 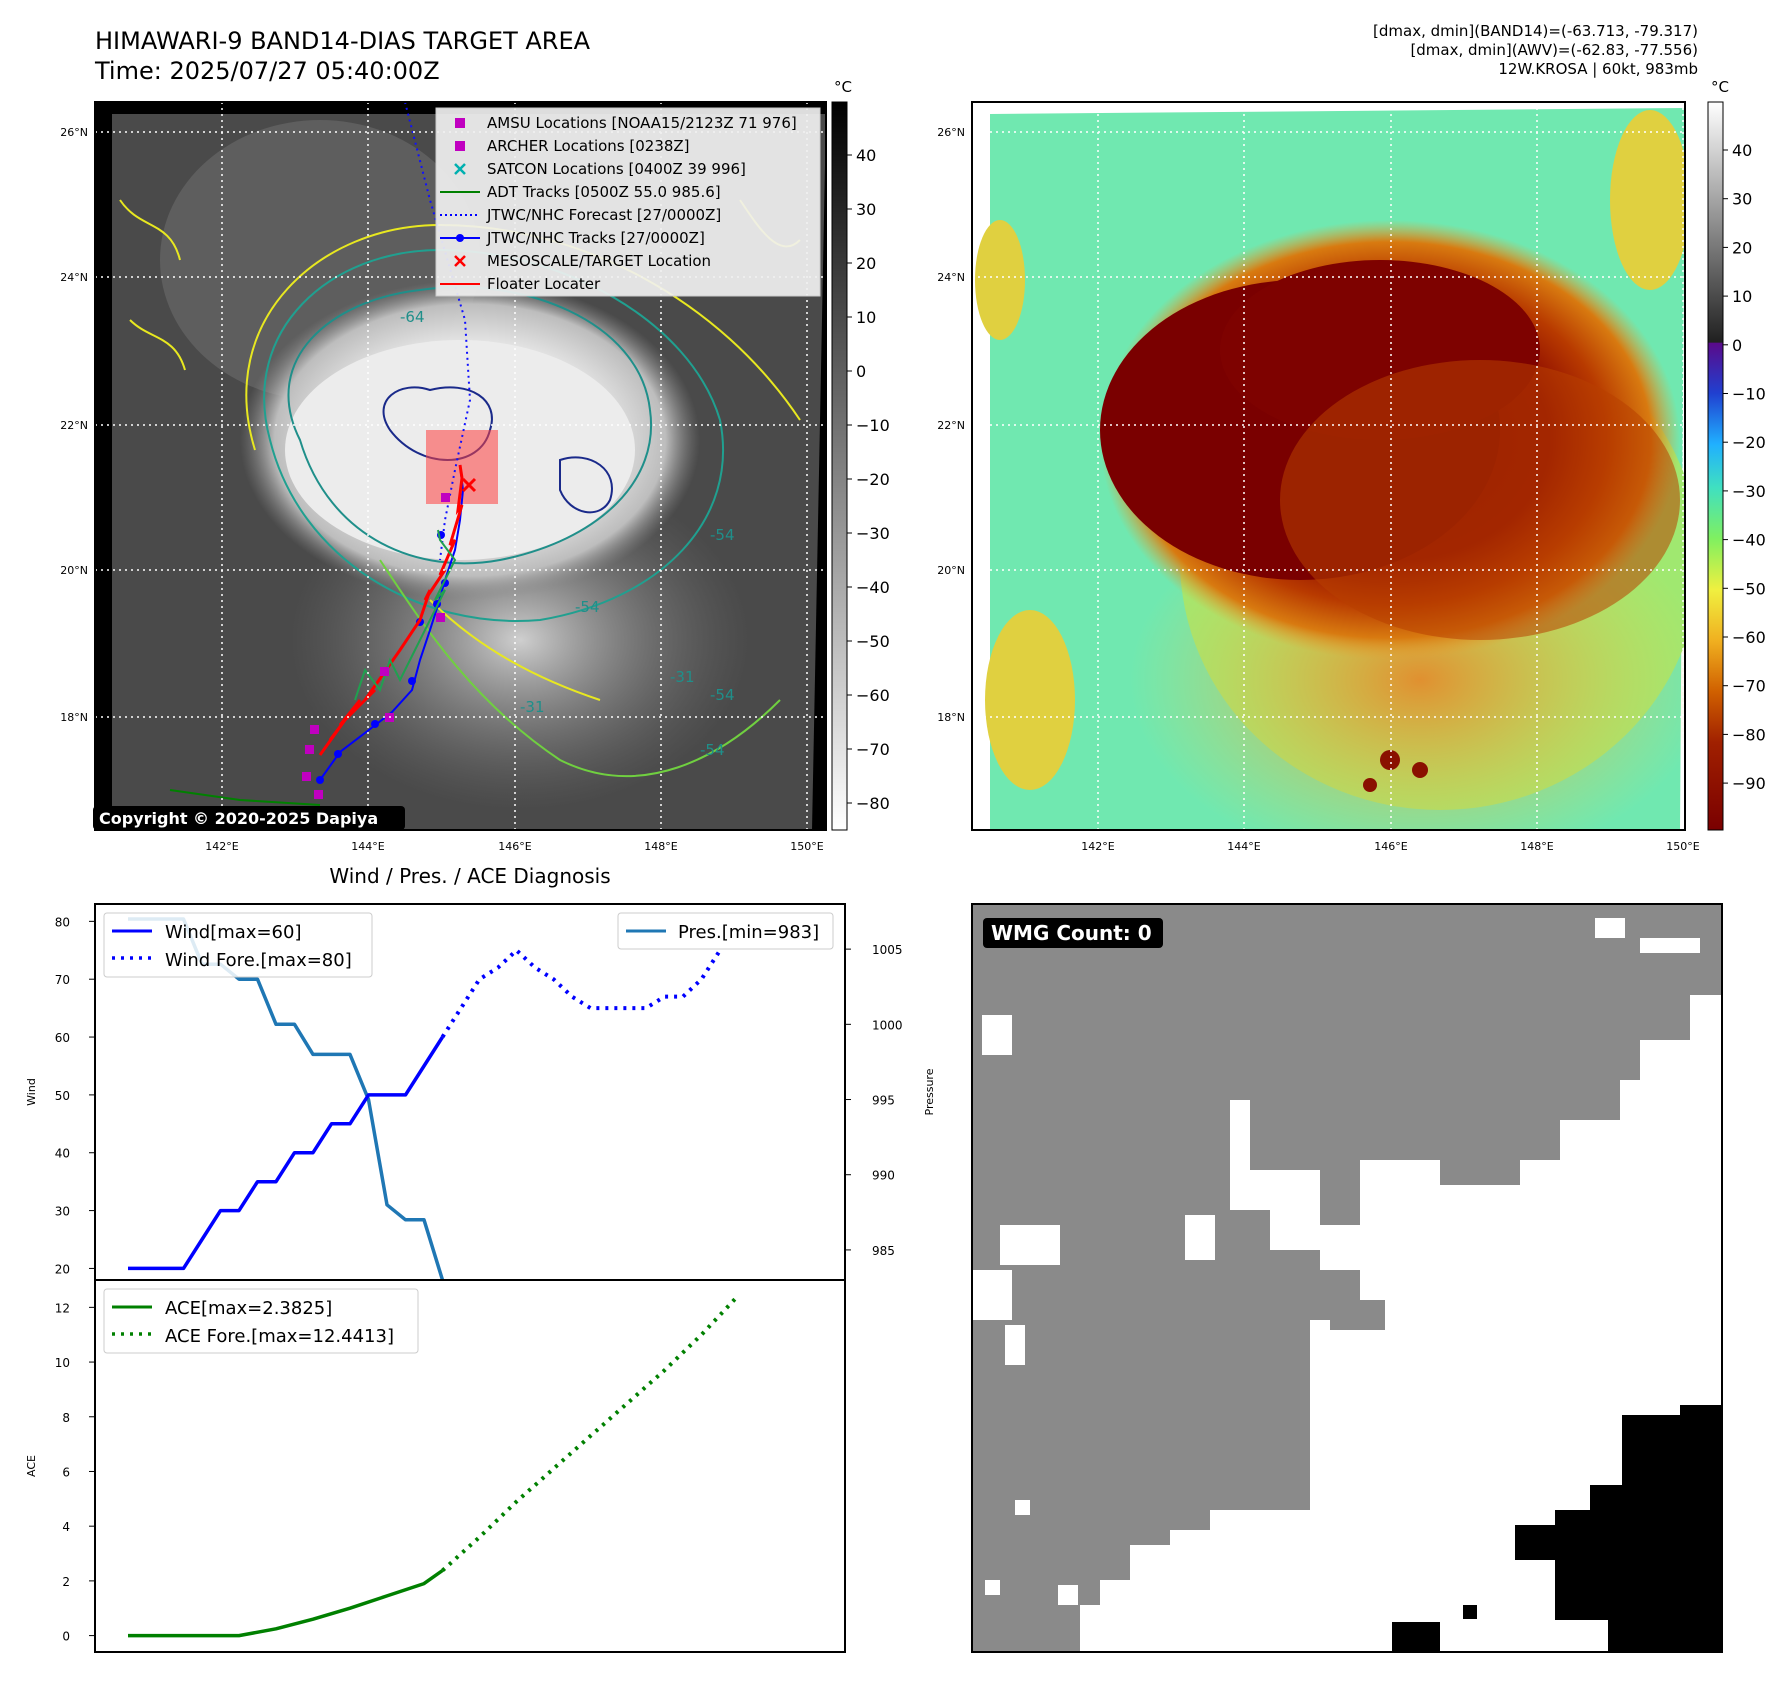 What do you see at coordinates (1742, 199) in the screenshot?
I see `colorbar-tick-label: 30` at bounding box center [1742, 199].